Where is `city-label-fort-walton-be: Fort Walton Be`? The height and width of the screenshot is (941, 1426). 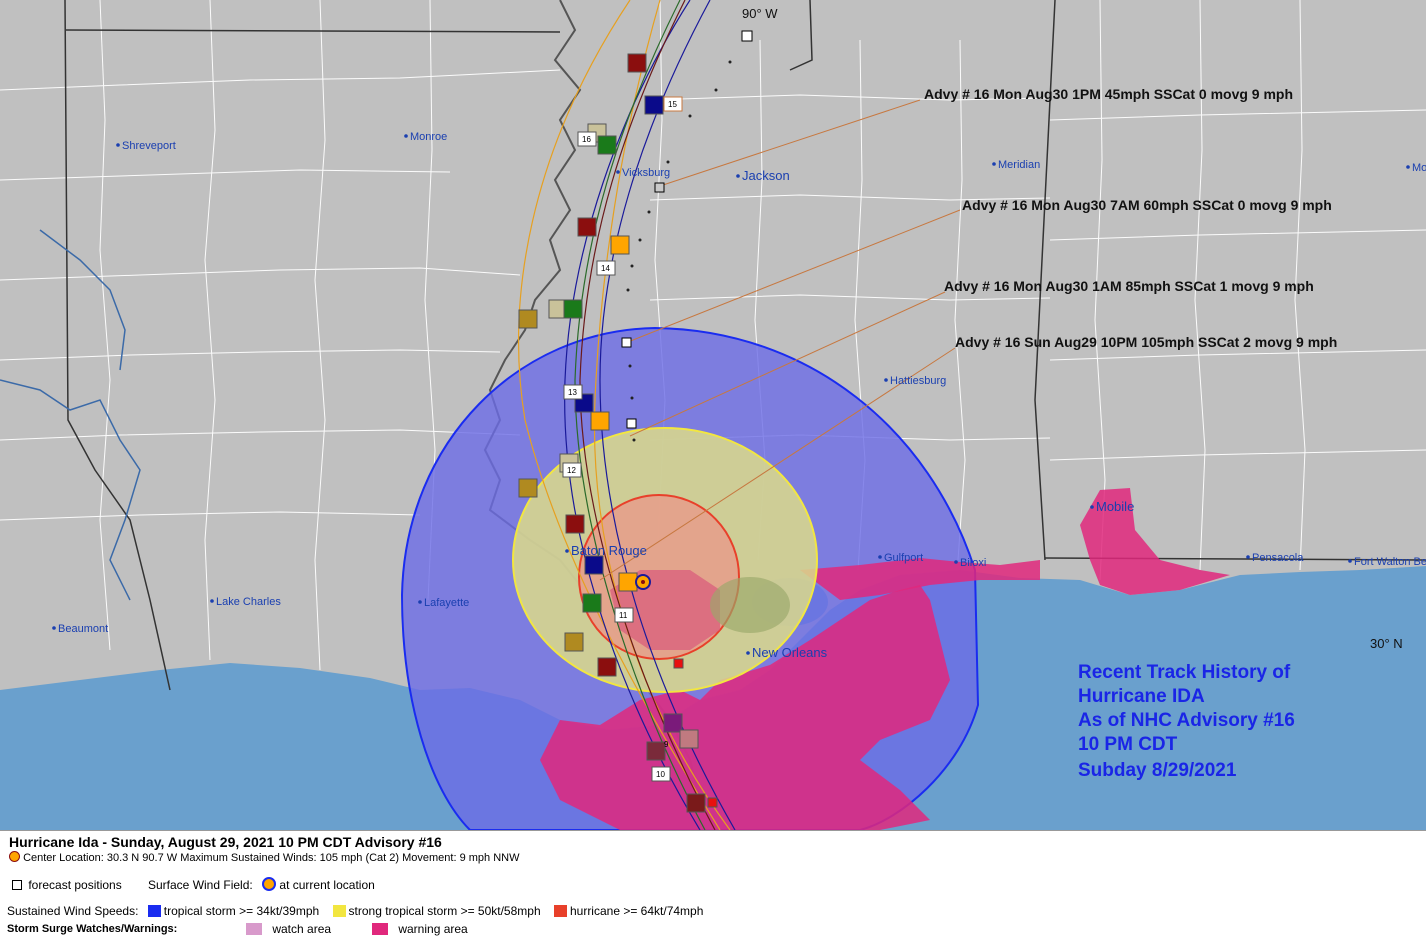 city-label-fort-walton-be: Fort Walton Be is located at coordinates (1390, 562).